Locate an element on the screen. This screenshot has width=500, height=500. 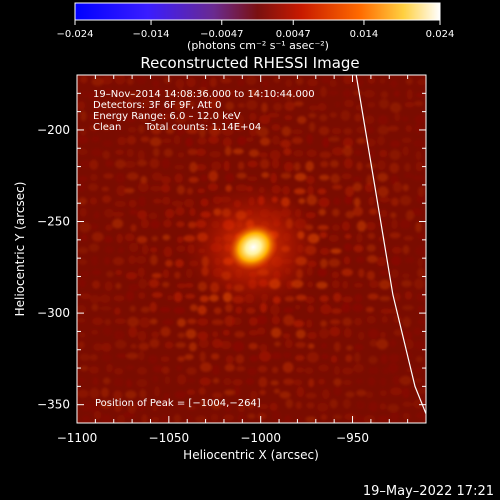
annotation-algorithm: Clean is located at coordinates (107, 127).